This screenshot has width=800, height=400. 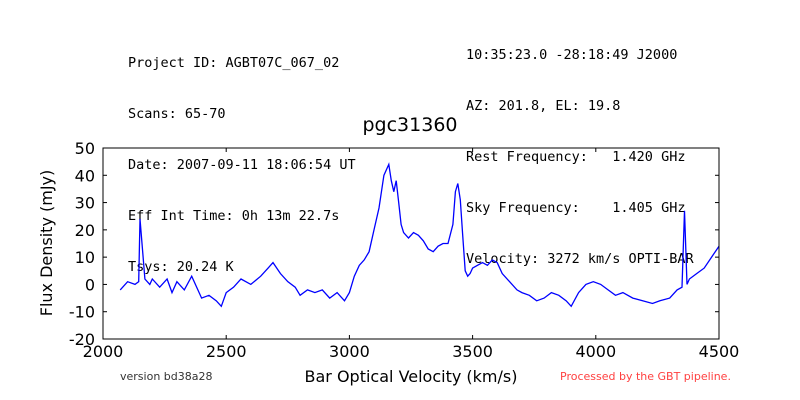 What do you see at coordinates (234, 216) in the screenshot?
I see `int-time-text: Eff Int Time: 0h 13m 22.7s` at bounding box center [234, 216].